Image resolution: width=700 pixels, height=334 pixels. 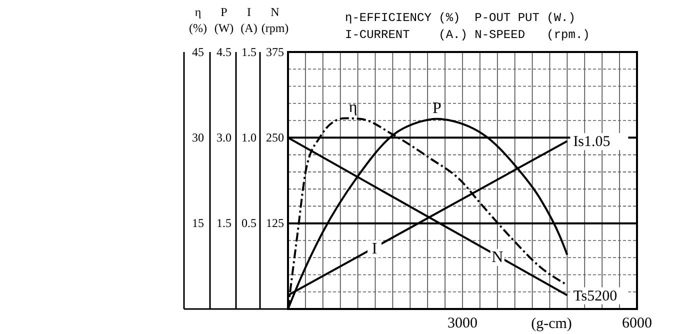 What do you see at coordinates (275, 223) in the screenshot?
I see `y2-tick-label: 125` at bounding box center [275, 223].